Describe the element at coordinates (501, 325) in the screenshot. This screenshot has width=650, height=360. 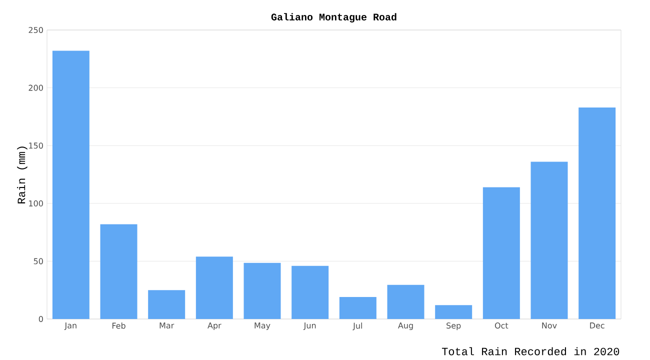
I see `x-tick-label: Oct` at that location.